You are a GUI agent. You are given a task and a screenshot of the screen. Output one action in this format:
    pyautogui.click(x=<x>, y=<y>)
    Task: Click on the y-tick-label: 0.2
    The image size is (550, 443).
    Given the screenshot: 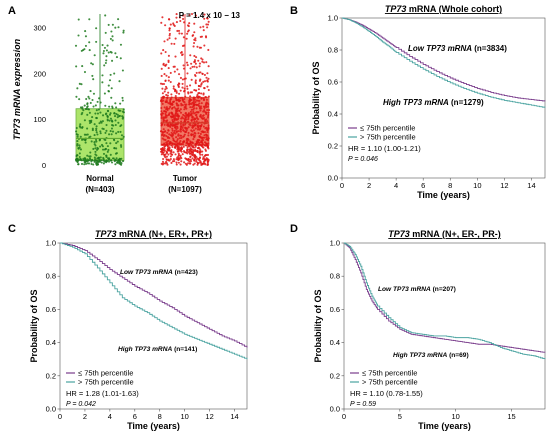 What is the action you would take?
    pyautogui.click(x=333, y=146)
    